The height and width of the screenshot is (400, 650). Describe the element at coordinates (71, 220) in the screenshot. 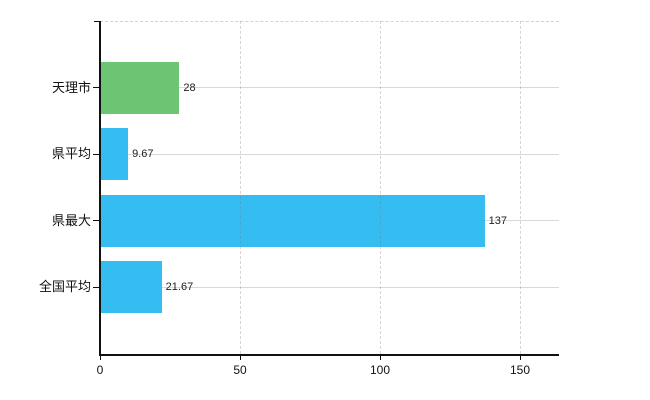

I see `category-label: 県最大` at that location.